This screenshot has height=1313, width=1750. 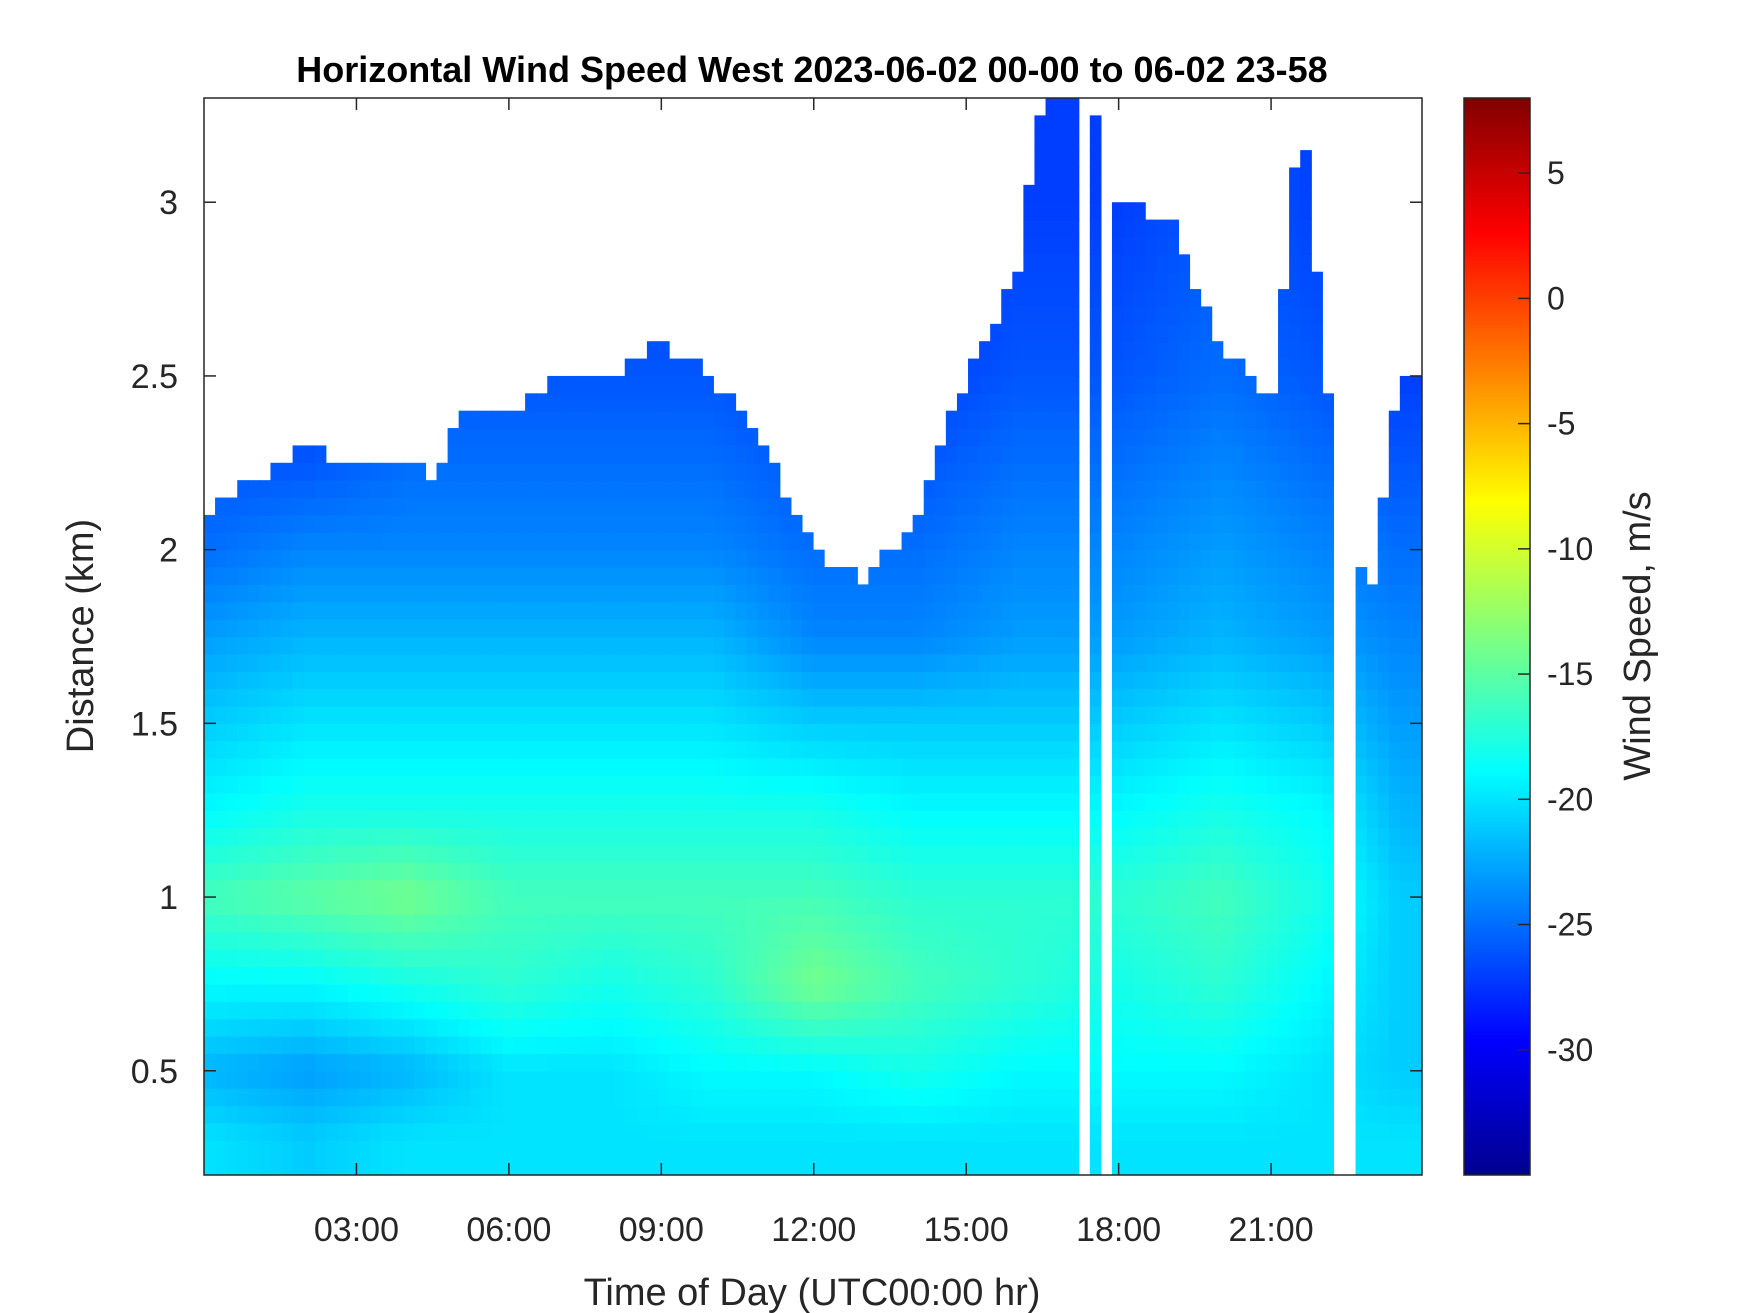 What do you see at coordinates (1570, 925) in the screenshot?
I see `colorbar-tick-label: -25` at bounding box center [1570, 925].